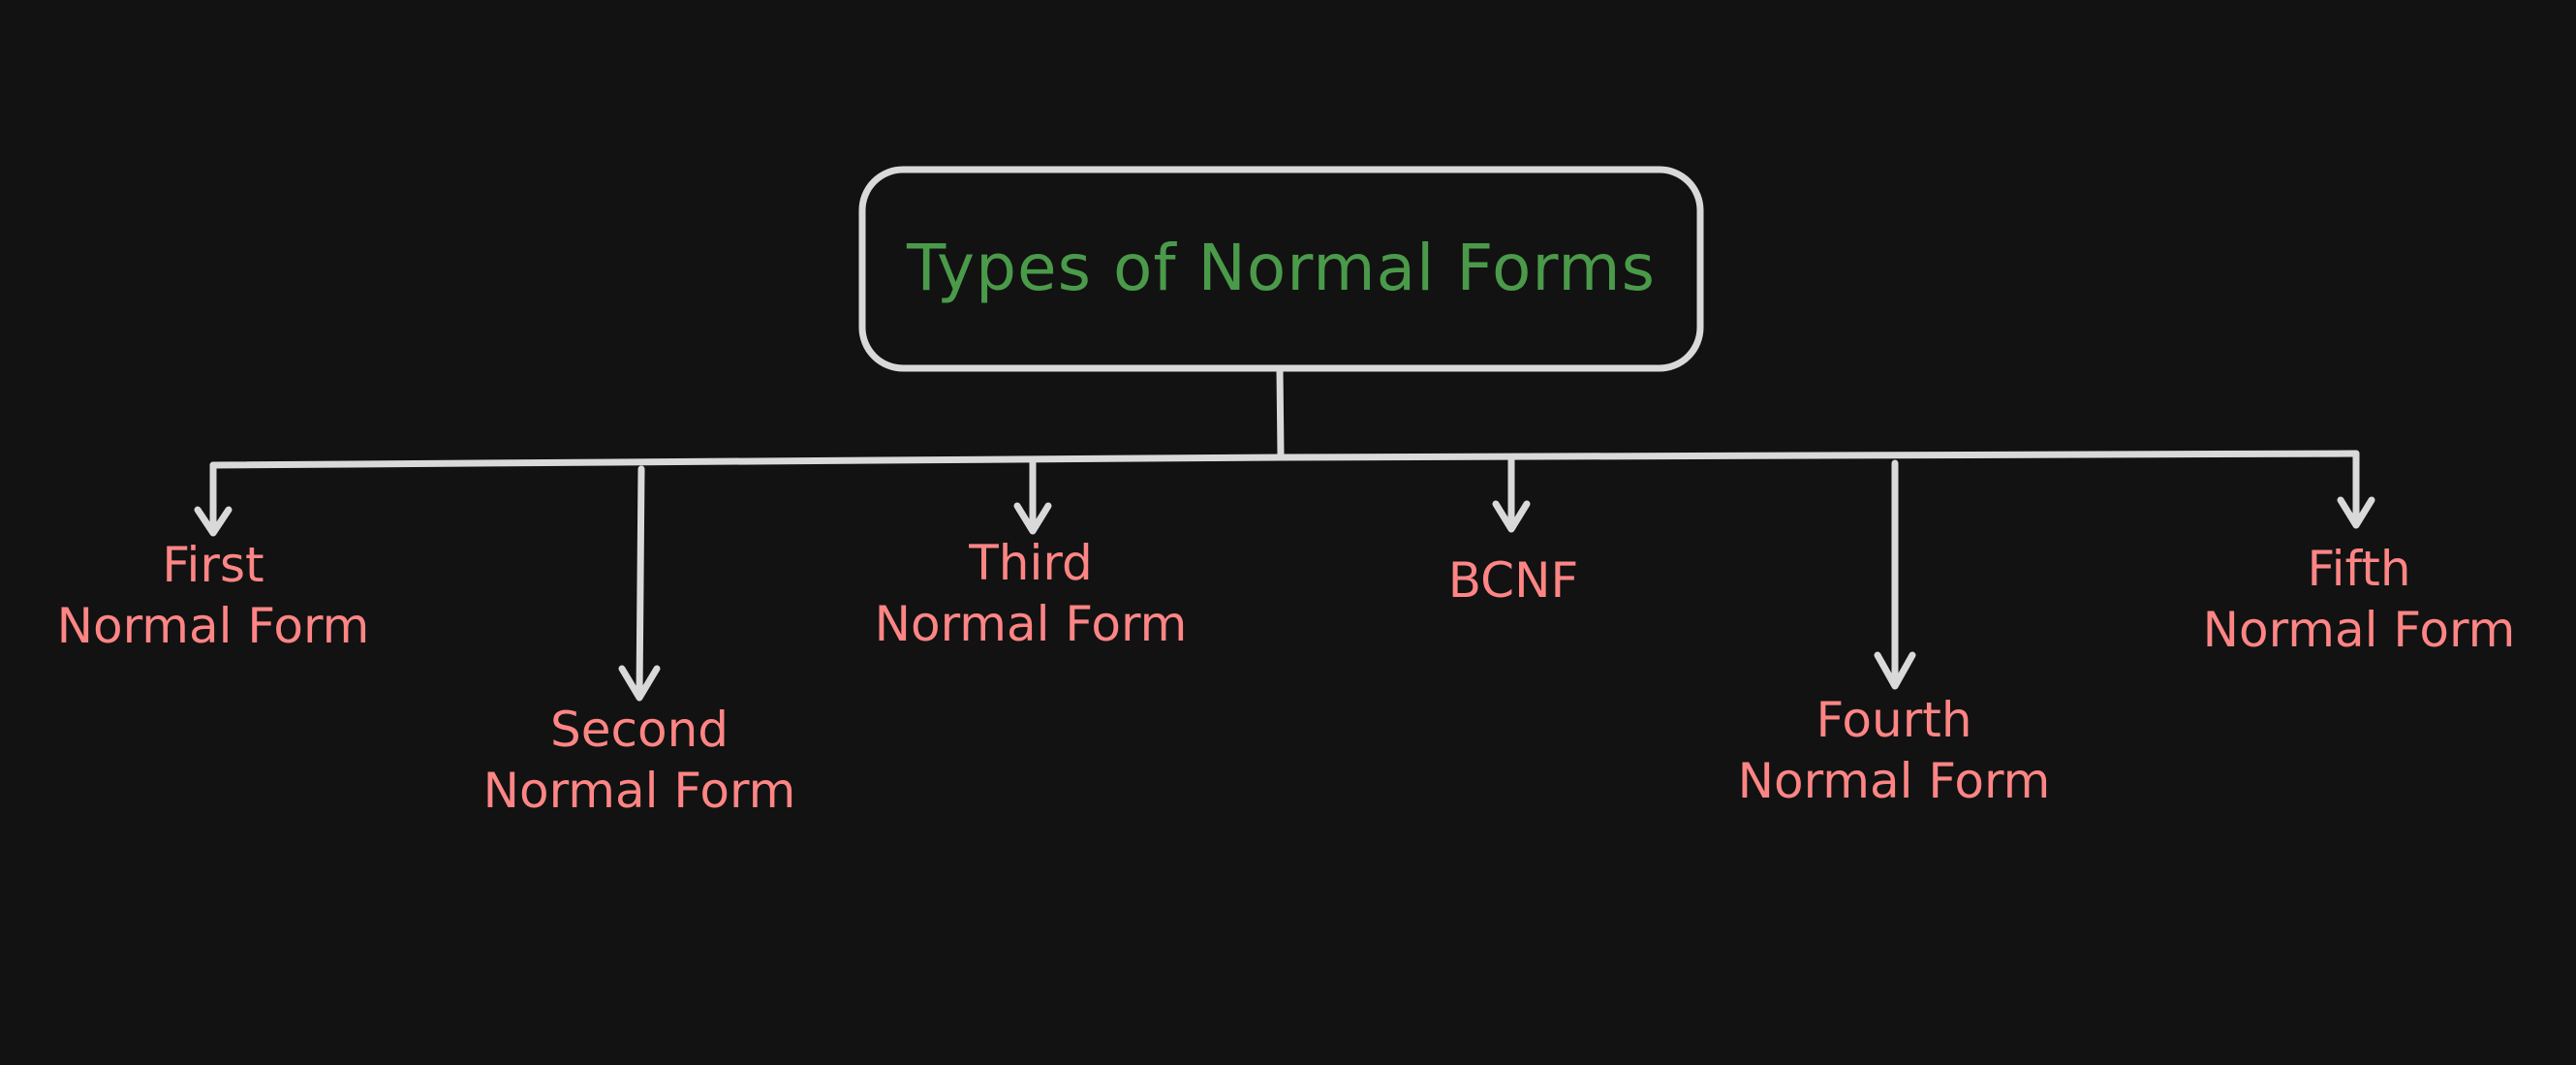 The height and width of the screenshot is (1065, 2576). Describe the element at coordinates (1894, 751) in the screenshot. I see `node-fourth-normal-form: Fourth Normal Form` at that location.